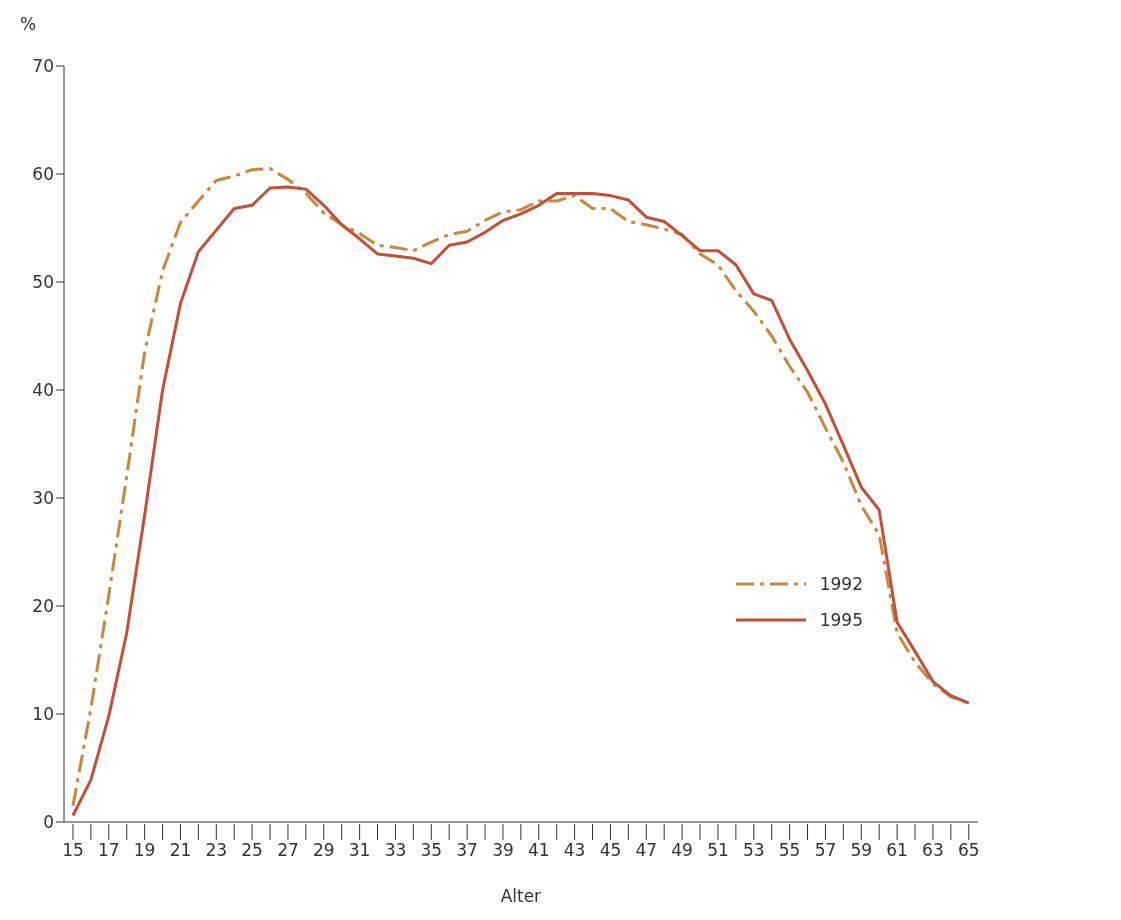 Image resolution: width=1121 pixels, height=920 pixels. What do you see at coordinates (538, 850) in the screenshot?
I see `x-tick-label: 41` at bounding box center [538, 850].